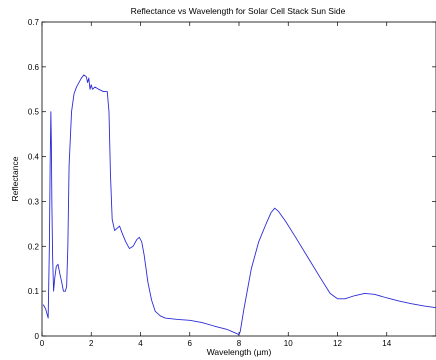 The image size is (436, 360). Describe the element at coordinates (42, 343) in the screenshot. I see `x-tick-label: 0` at that location.